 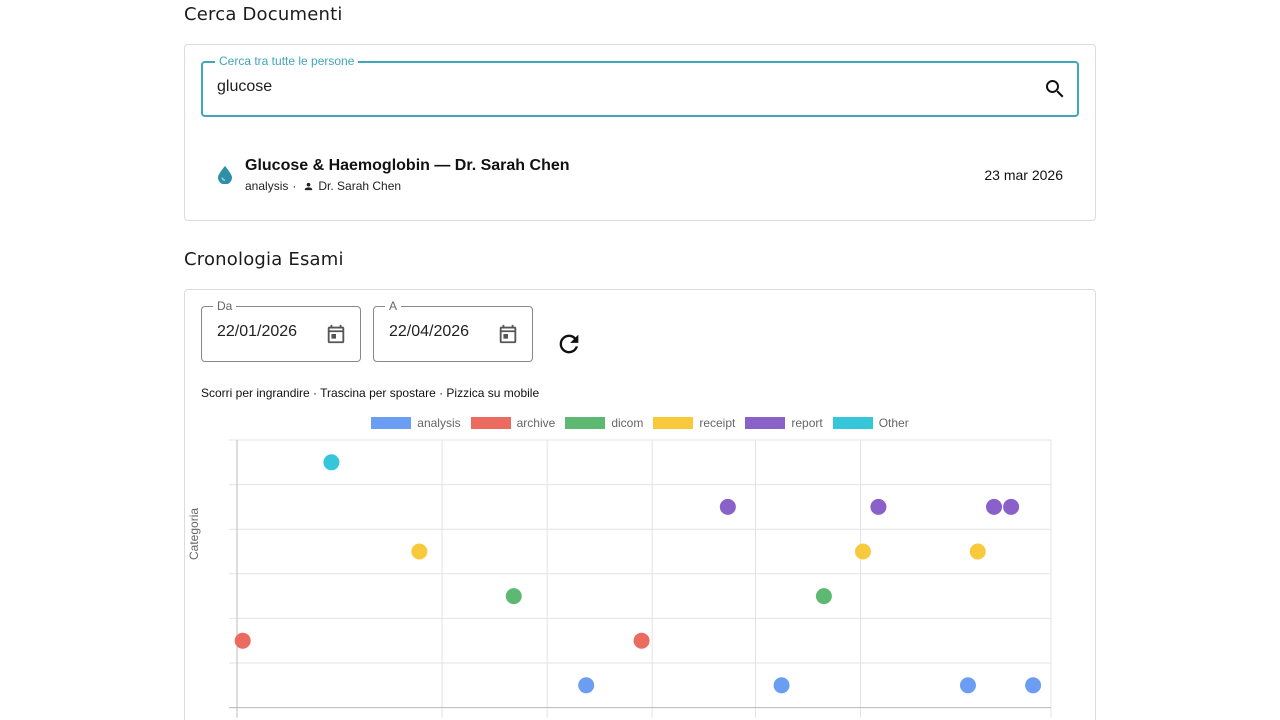 What do you see at coordinates (360, 186) in the screenshot?
I see `result-doctor: Dr. Sarah Chen` at bounding box center [360, 186].